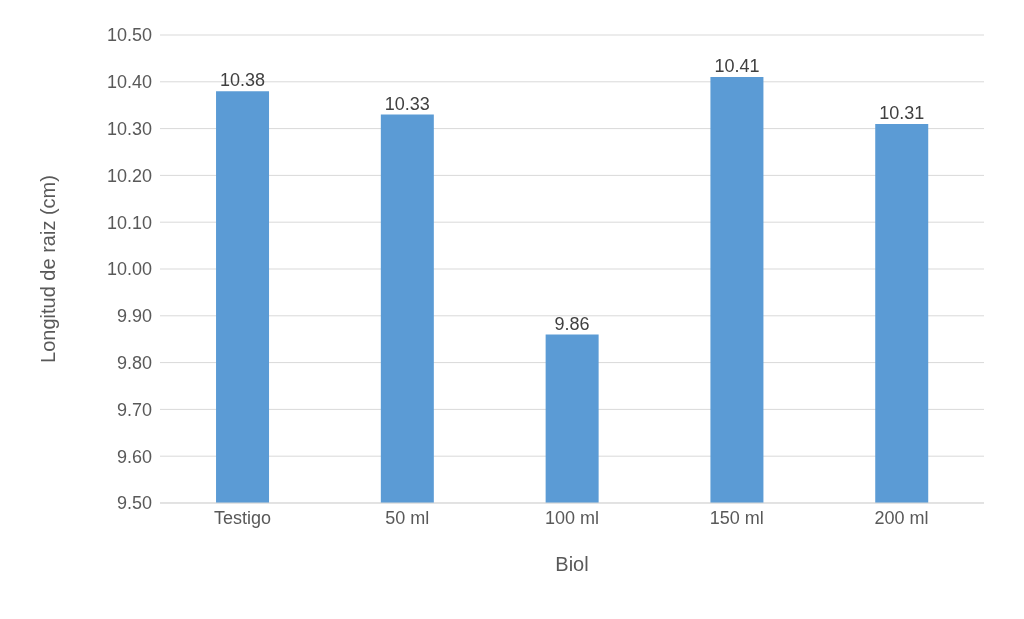  I want to click on y-tick-label: 9.70, so click(134, 409).